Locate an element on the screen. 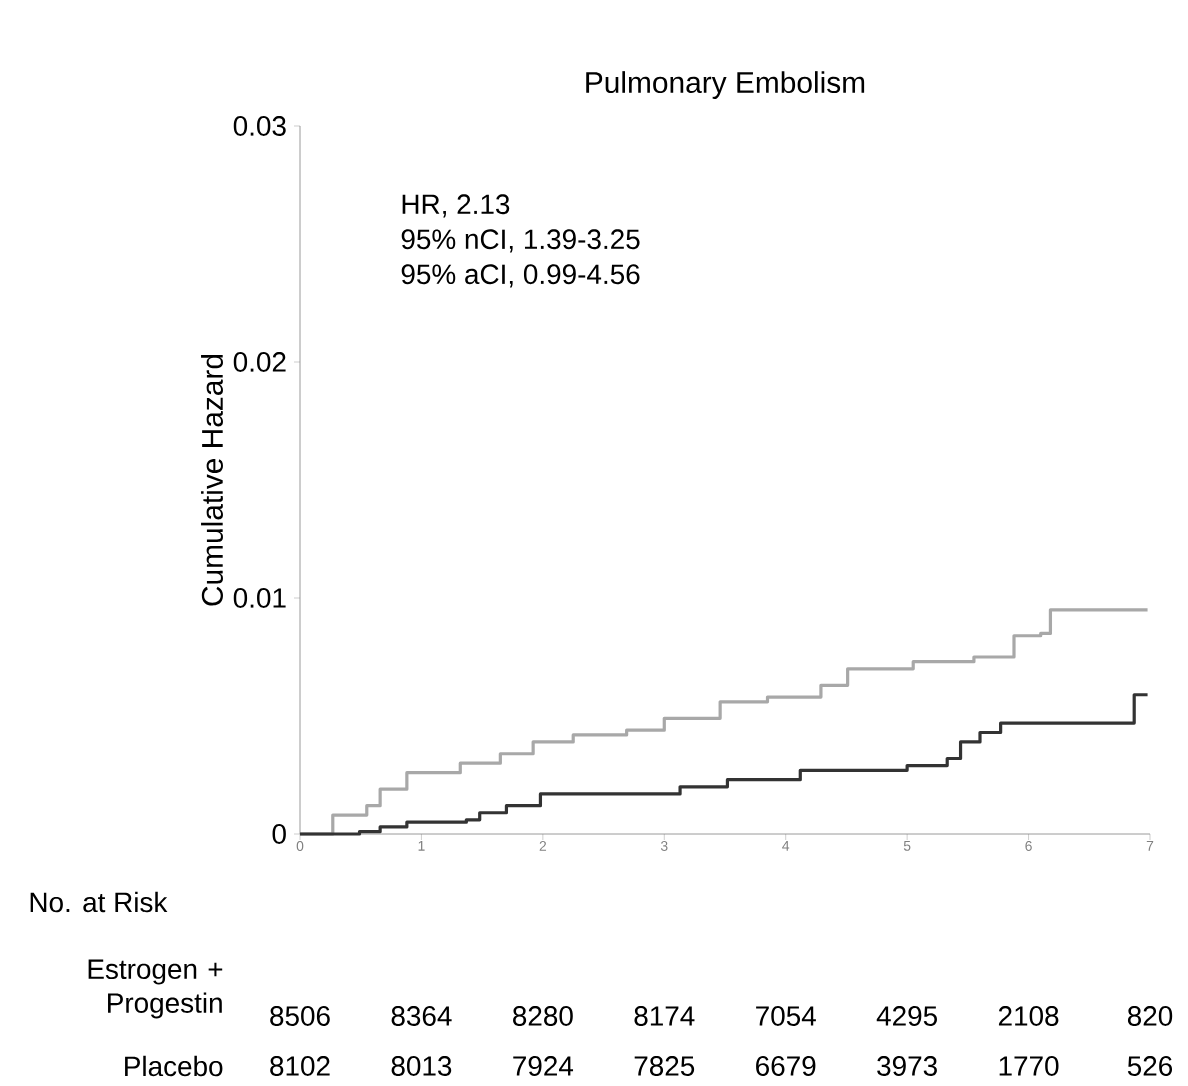 The height and width of the screenshot is (1086, 1188). annotation: 95% aCI, 0.99-4.56 is located at coordinates (520, 276).